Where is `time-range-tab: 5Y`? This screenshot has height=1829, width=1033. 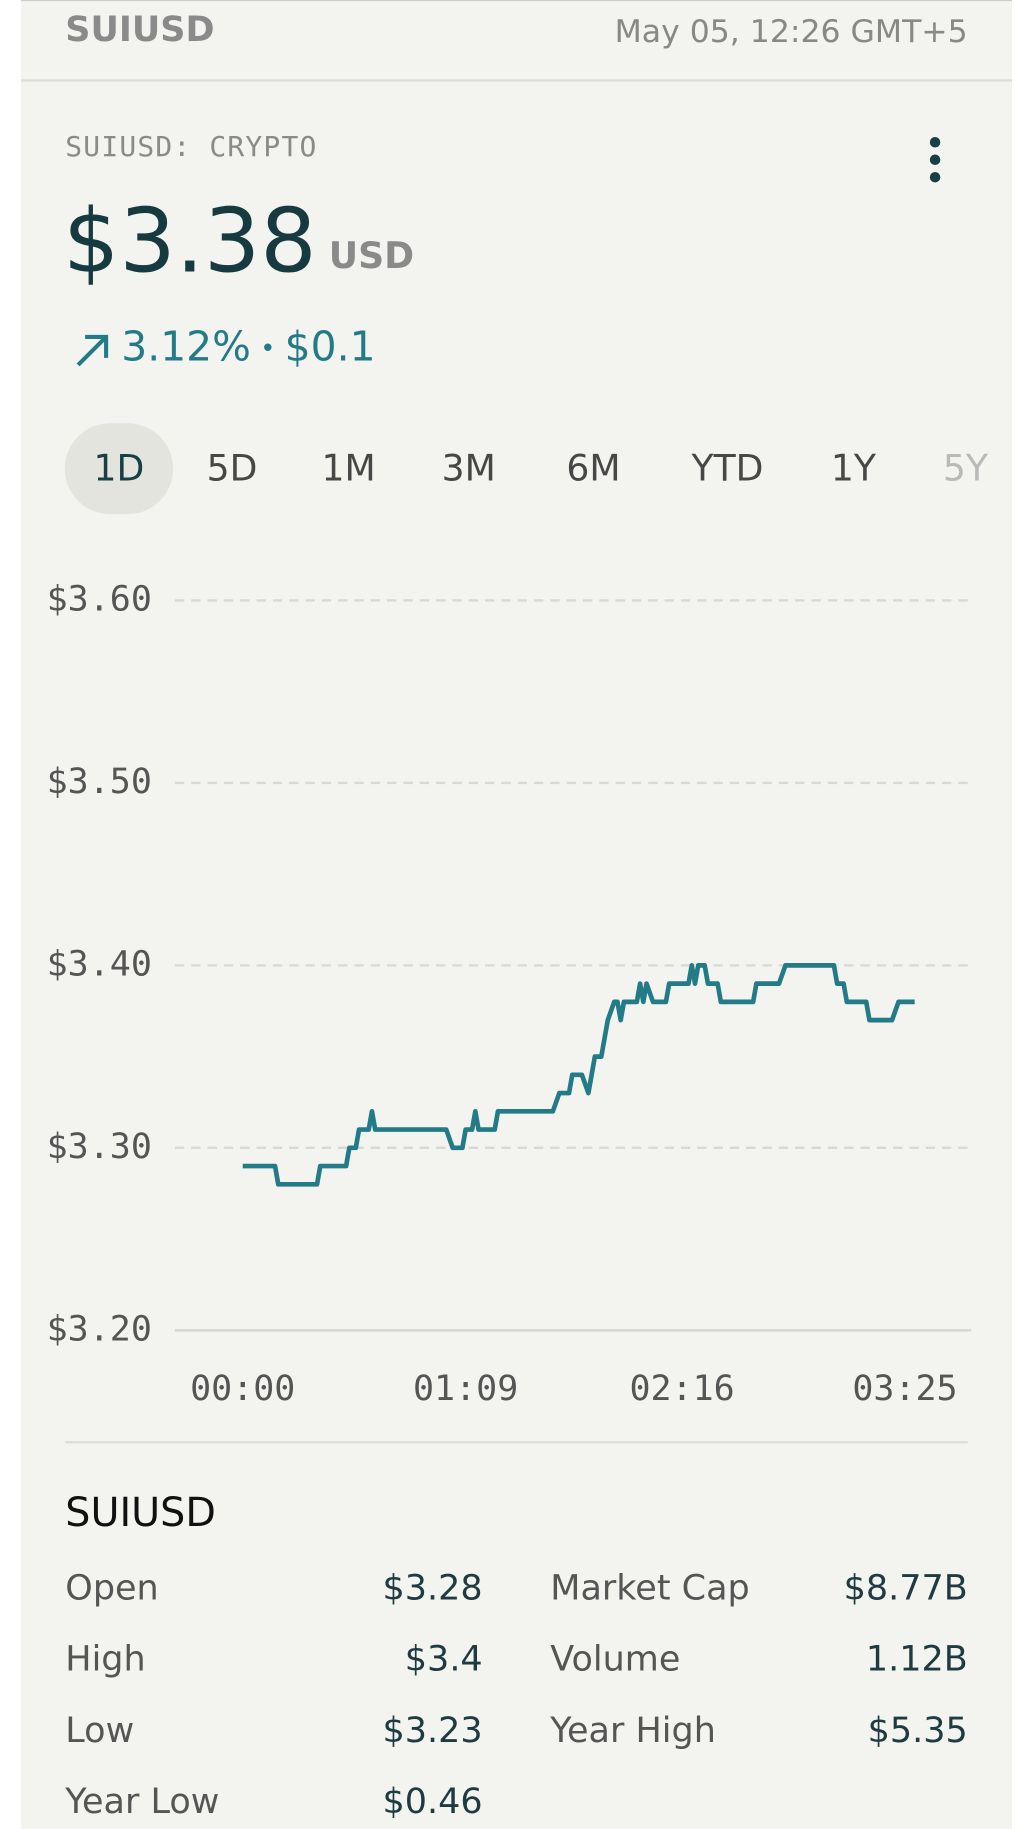 time-range-tab: 5Y is located at coordinates (965, 468).